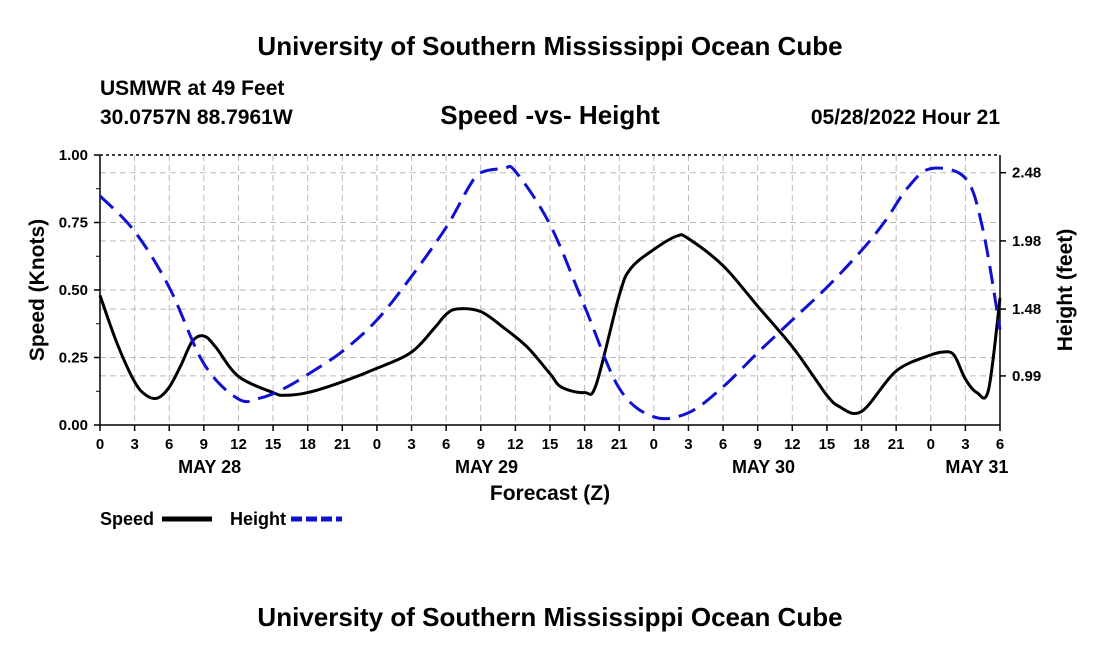 The image size is (1100, 650). Describe the element at coordinates (486, 467) in the screenshot. I see `date-label: MAY 29` at that location.